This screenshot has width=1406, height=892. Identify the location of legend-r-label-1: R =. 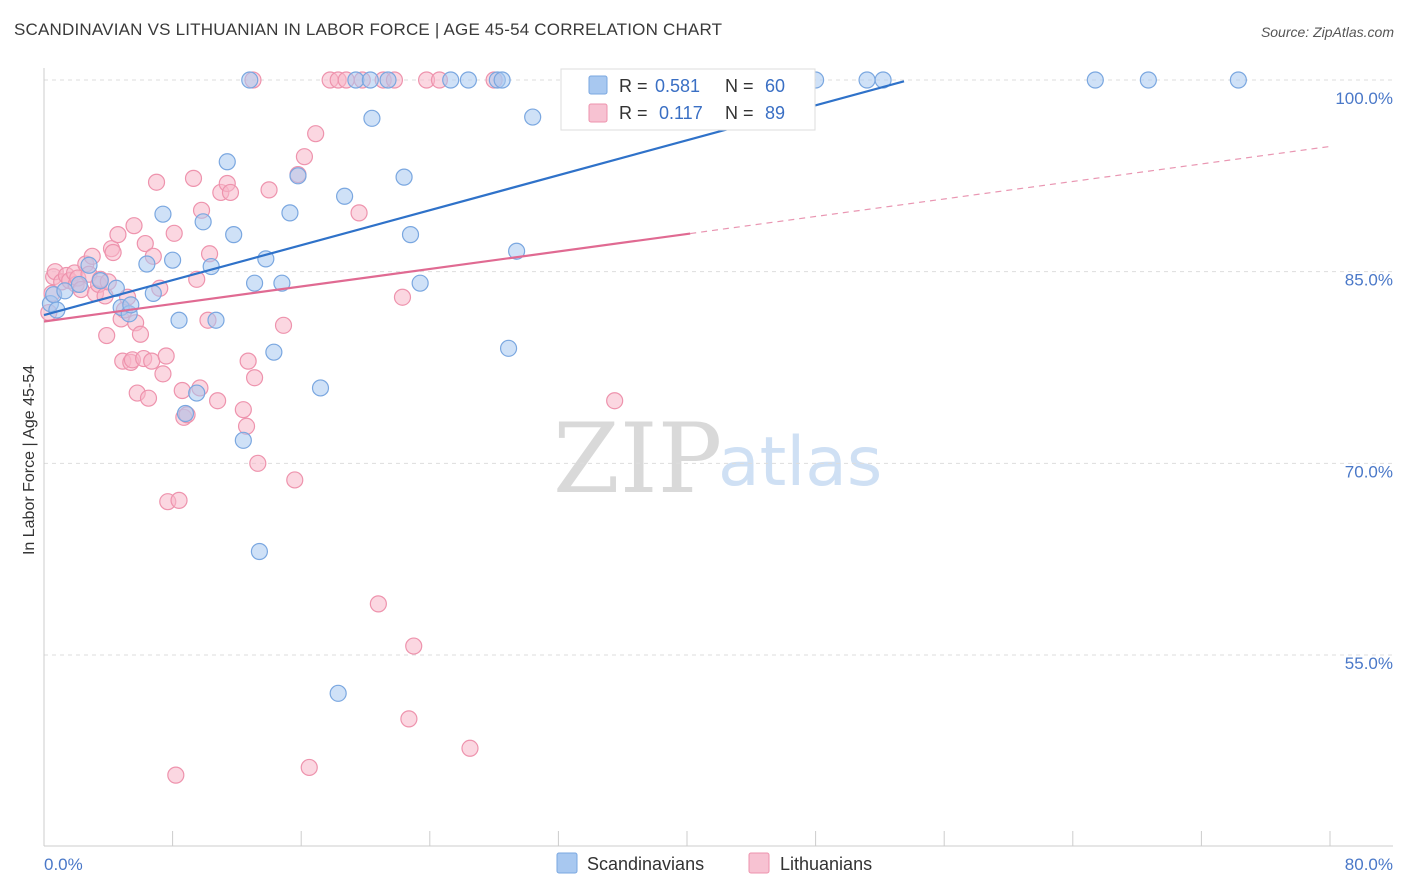
(633, 86).